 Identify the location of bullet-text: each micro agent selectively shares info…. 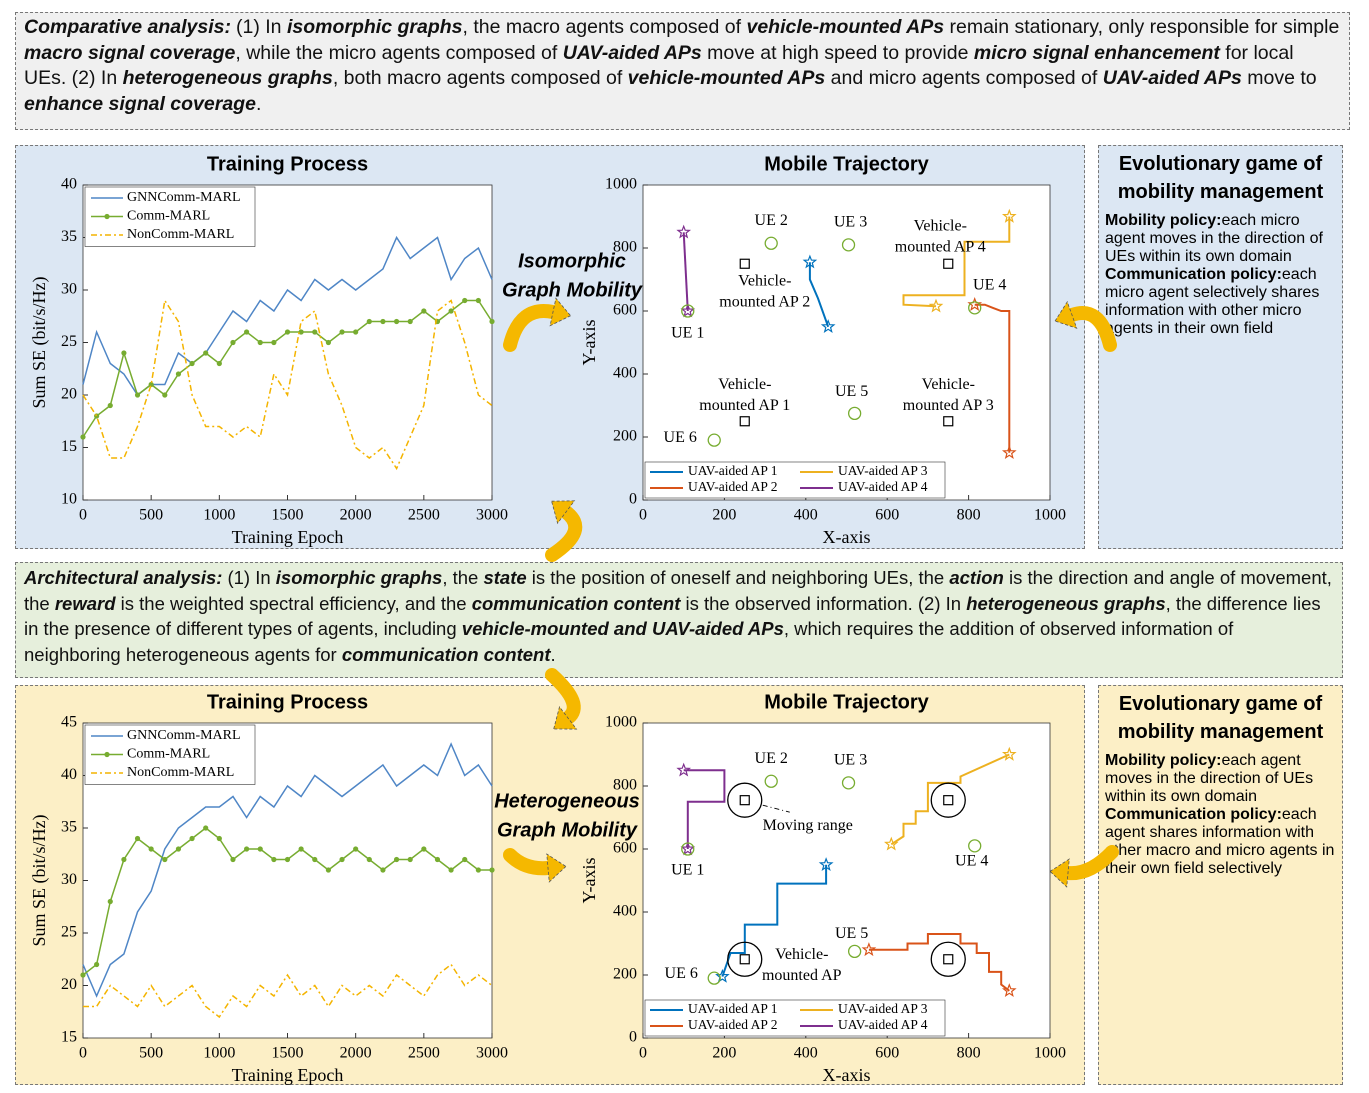
(1212, 301).